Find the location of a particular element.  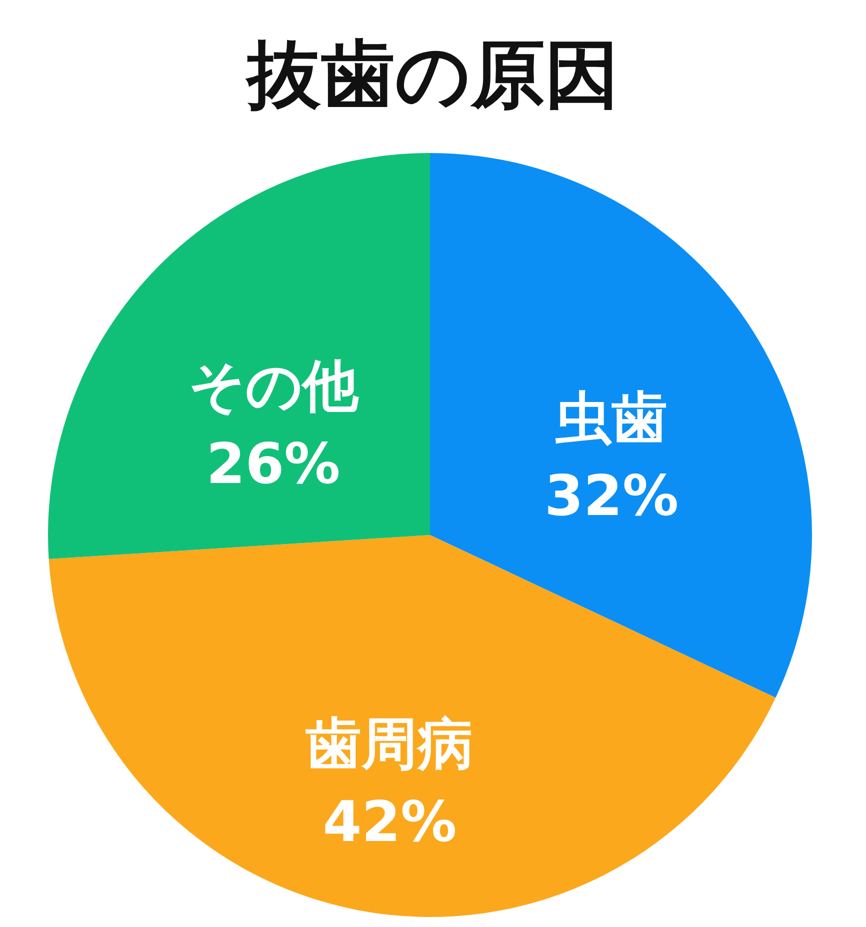

slice-label: 歯周病 is located at coordinates (390, 745).